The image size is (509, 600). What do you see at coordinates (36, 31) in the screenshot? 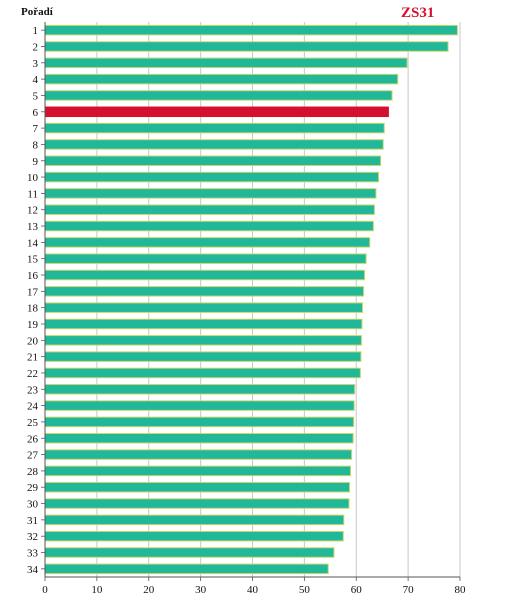
I see `y-tick-label-1: 1` at bounding box center [36, 31].